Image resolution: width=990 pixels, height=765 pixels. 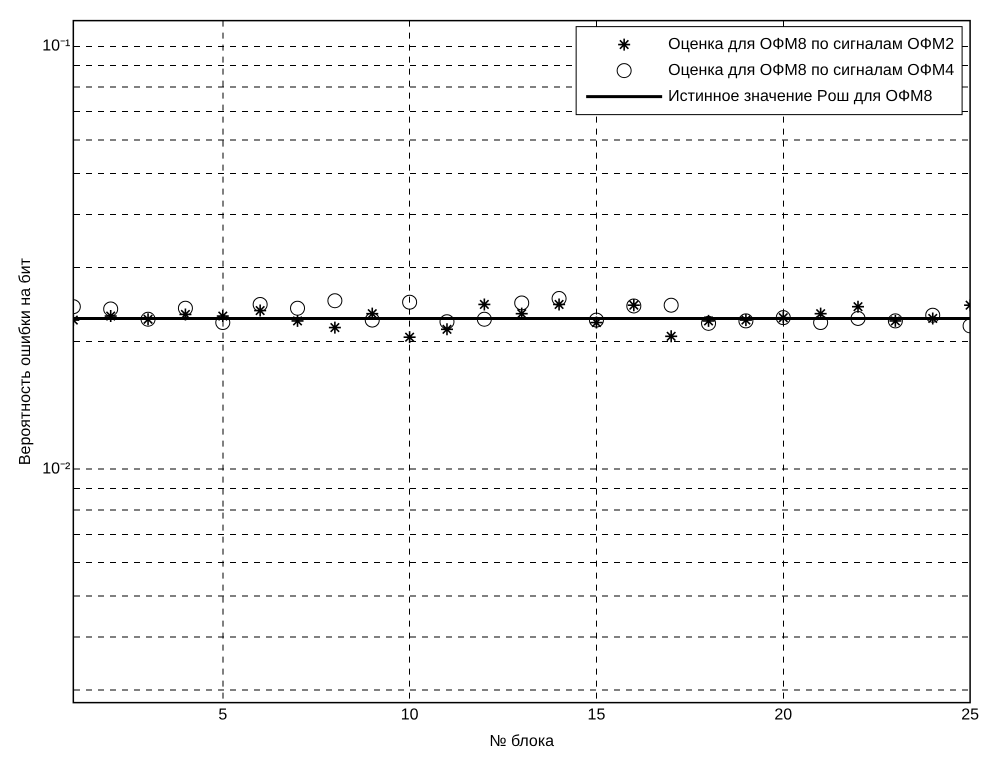 I want to click on x-tick-label: 15, so click(x=597, y=715).